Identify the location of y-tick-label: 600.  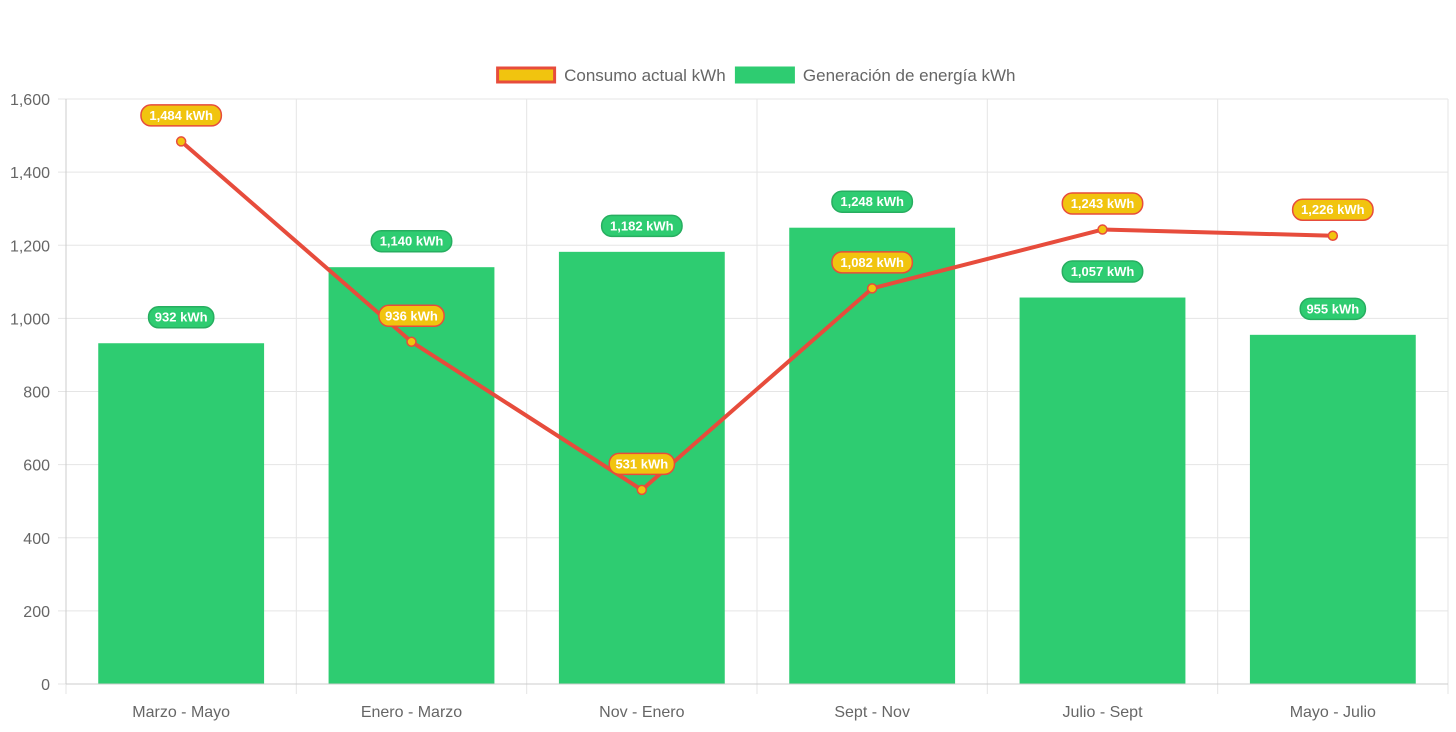
(36, 466).